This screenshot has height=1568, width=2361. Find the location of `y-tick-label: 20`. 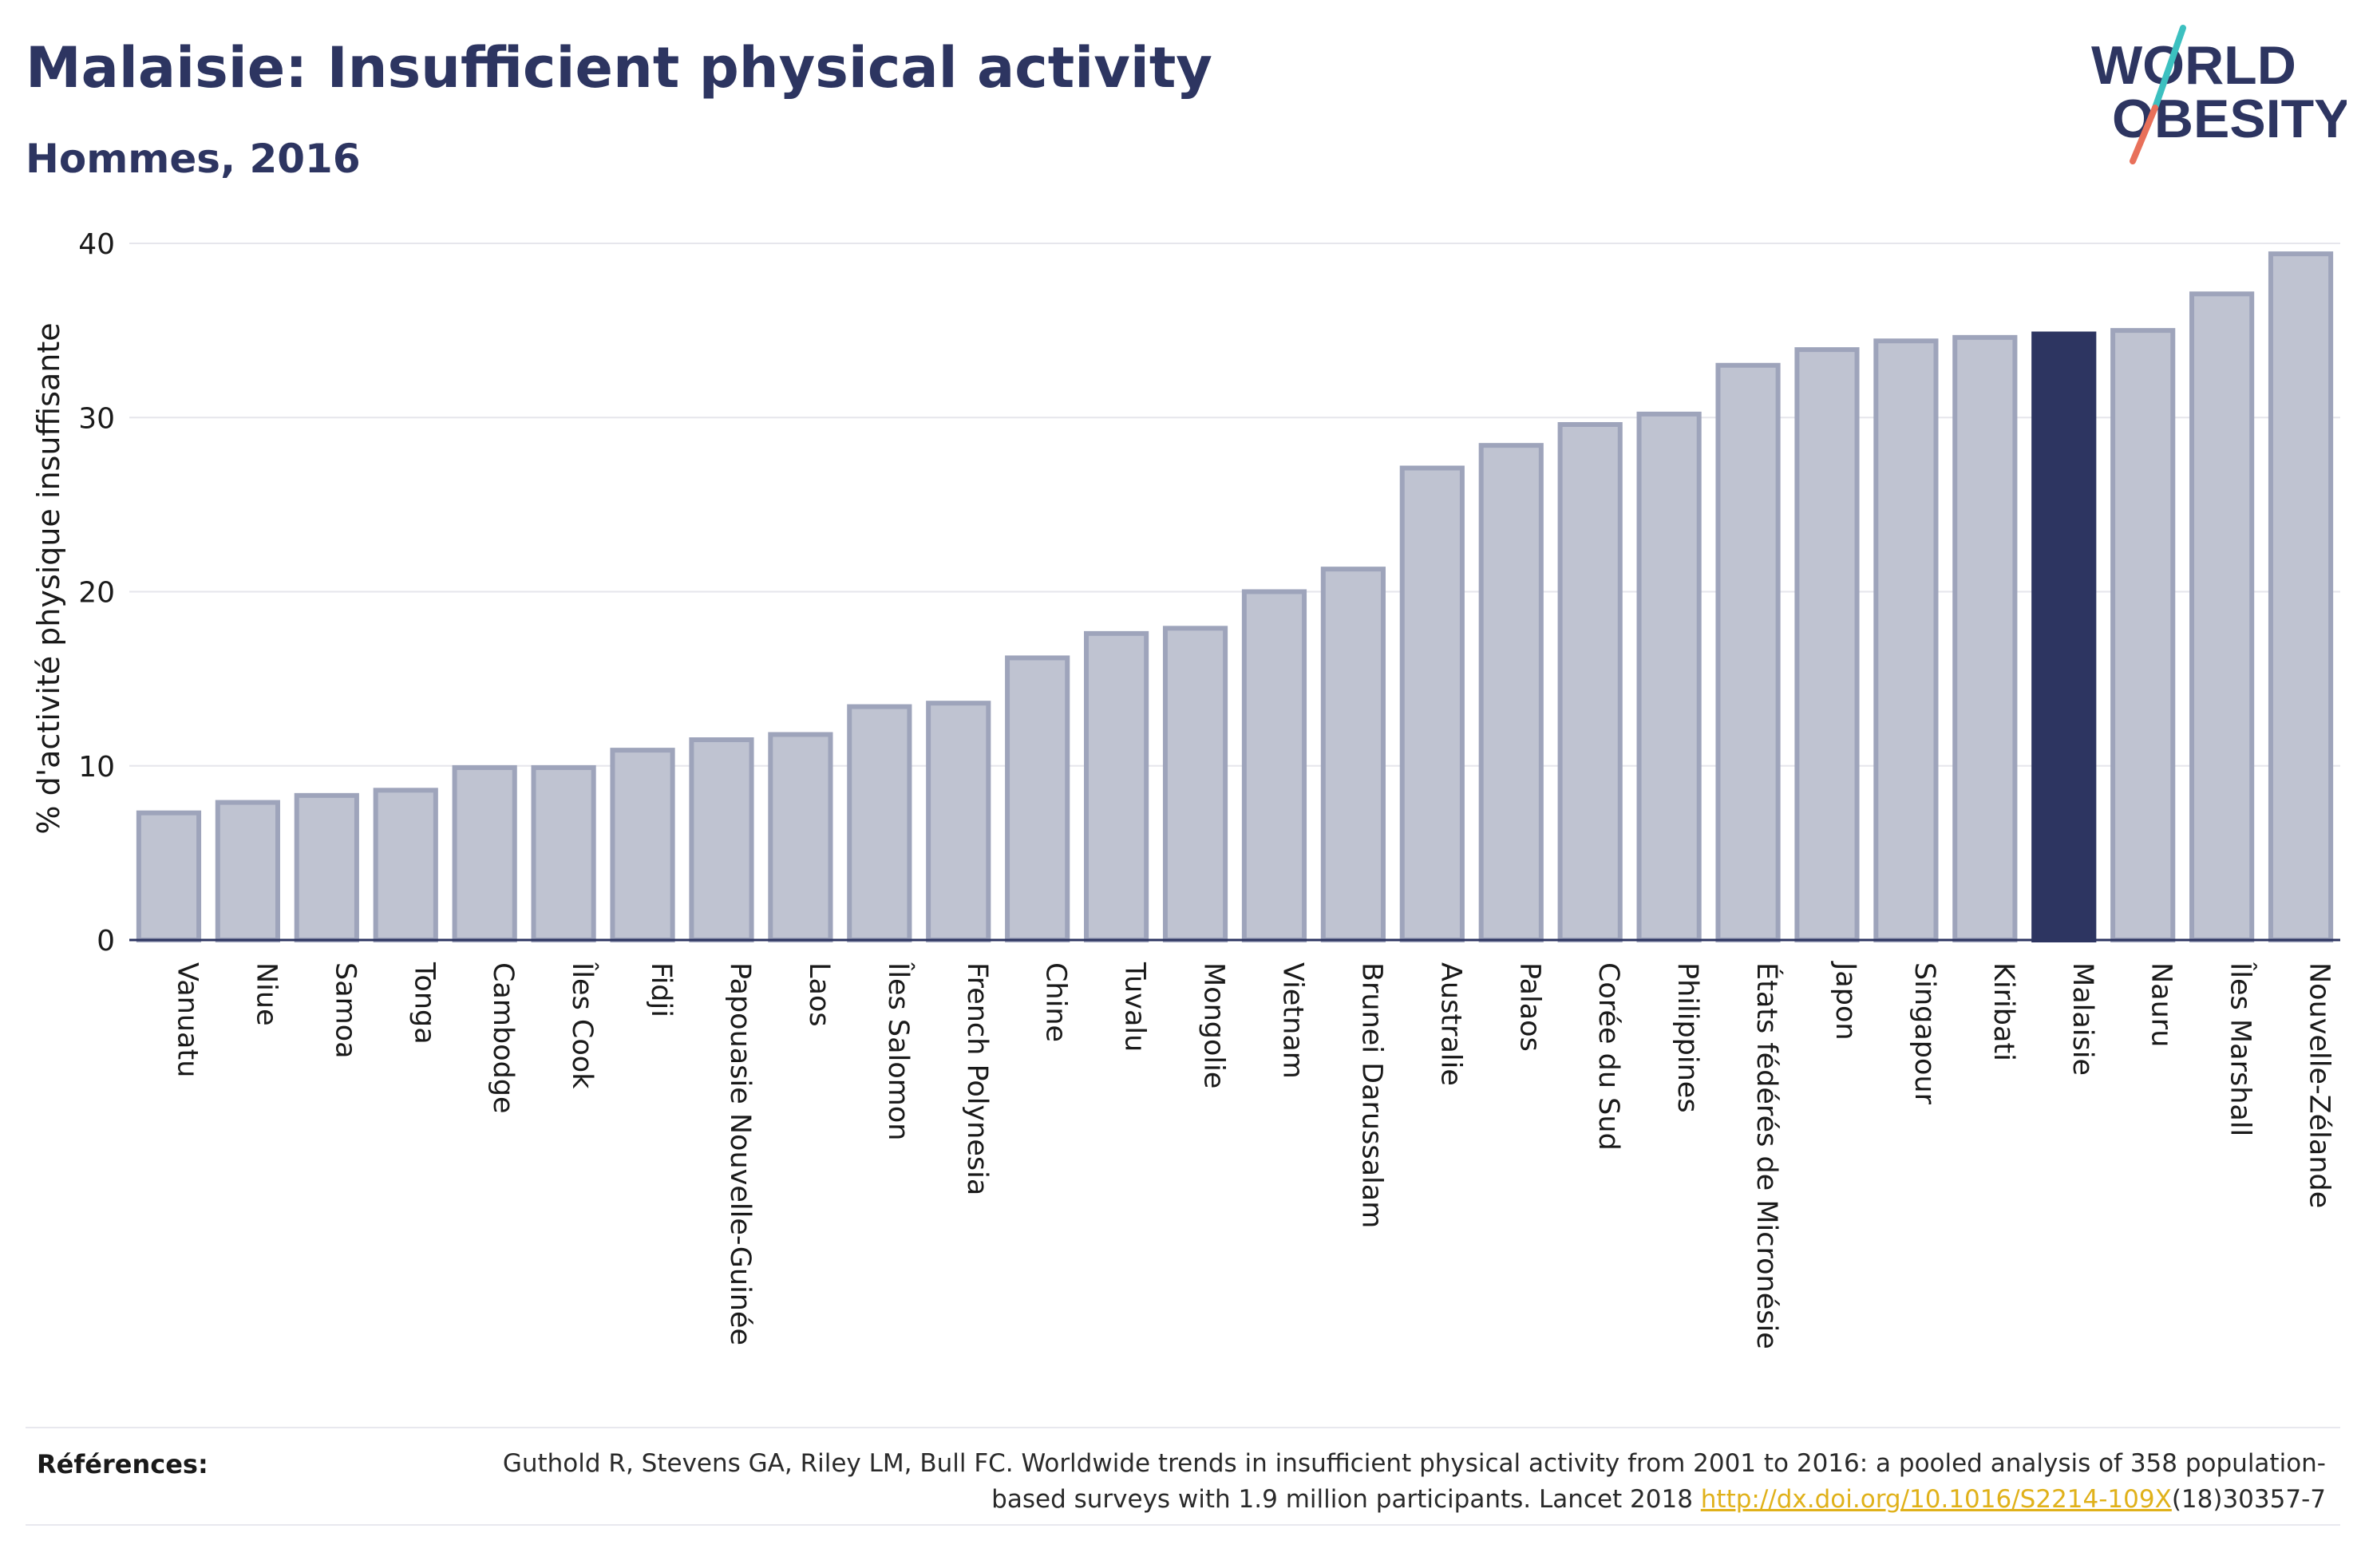

y-tick-label: 20 is located at coordinates (96, 593).